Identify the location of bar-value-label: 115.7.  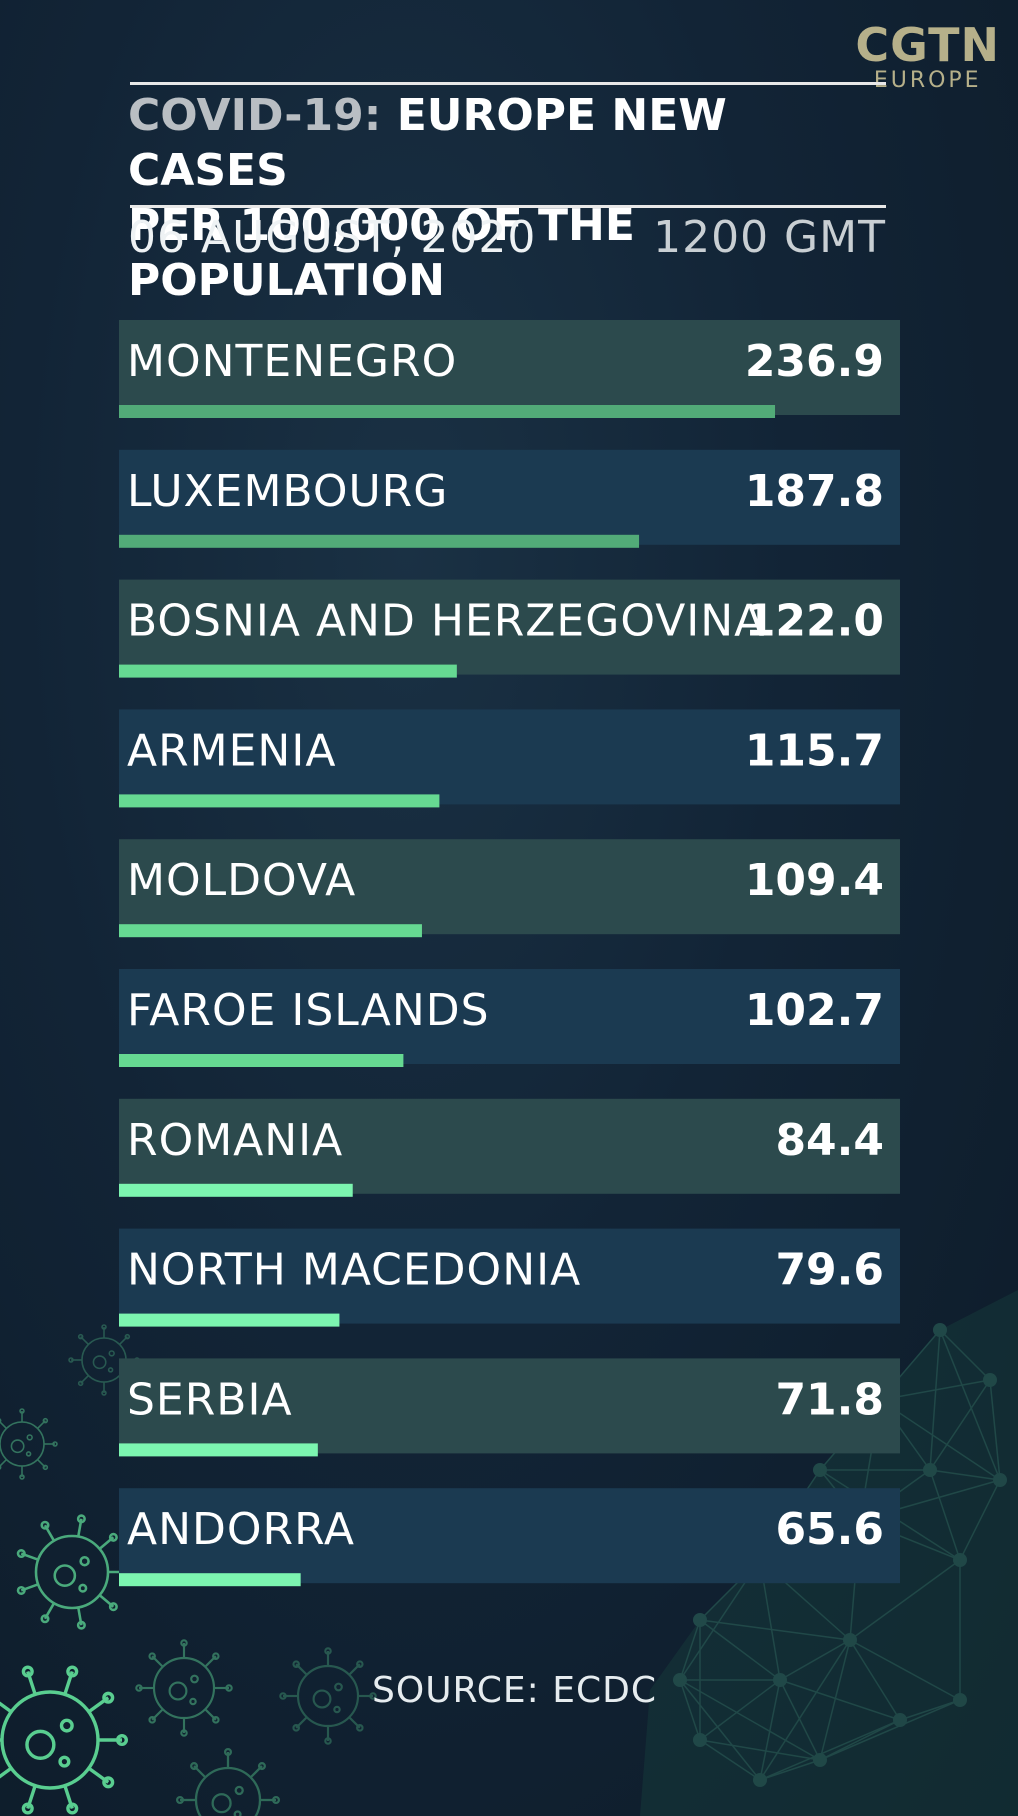
(814, 750).